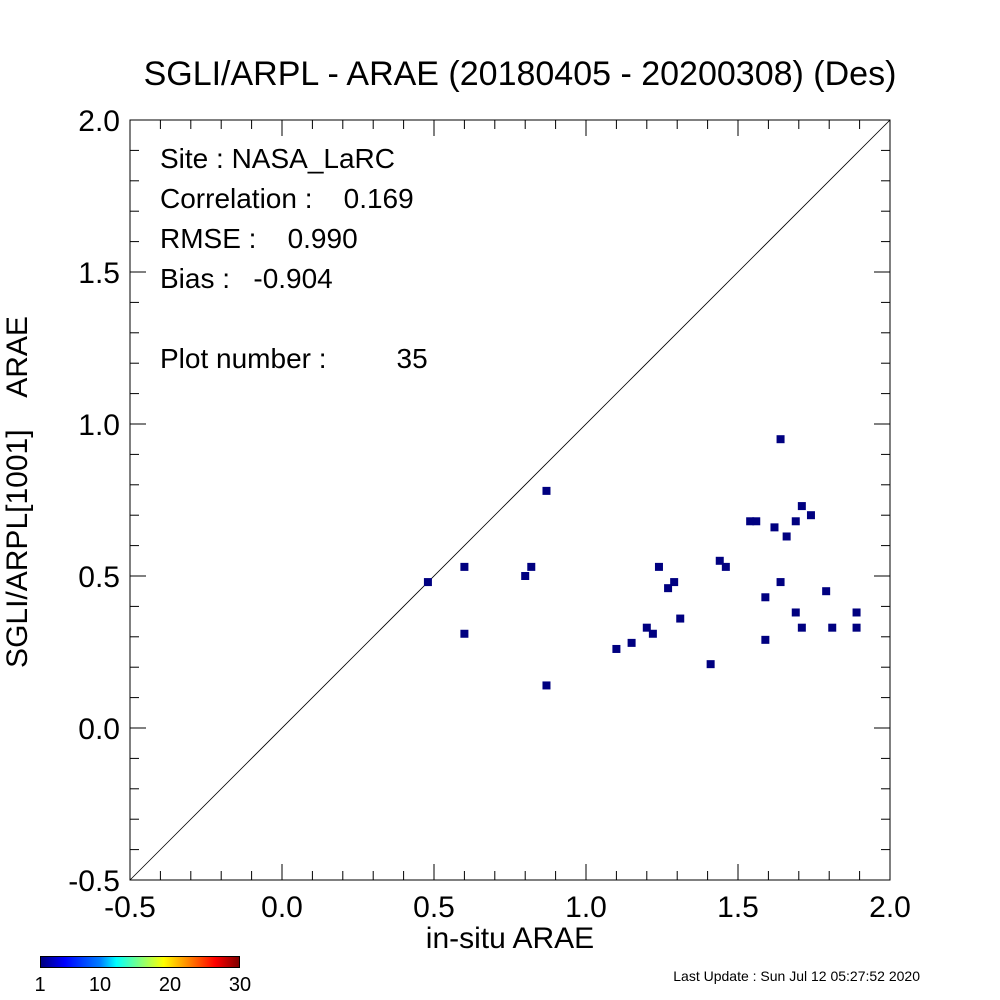 The height and width of the screenshot is (1000, 1000). What do you see at coordinates (287, 198) in the screenshot?
I see `stat-correlation: Correlation : 0.169` at bounding box center [287, 198].